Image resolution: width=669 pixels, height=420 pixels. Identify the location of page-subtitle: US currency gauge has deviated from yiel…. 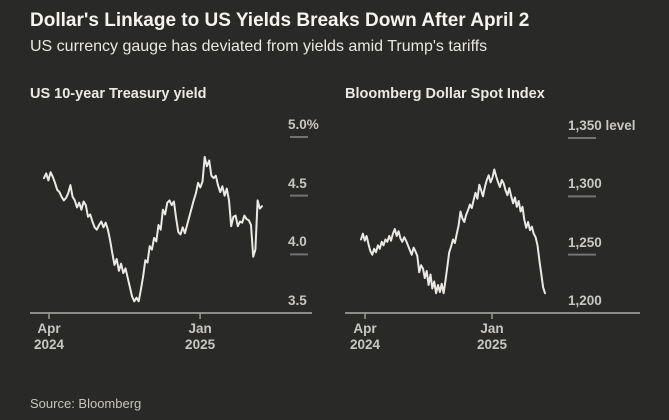
(259, 46).